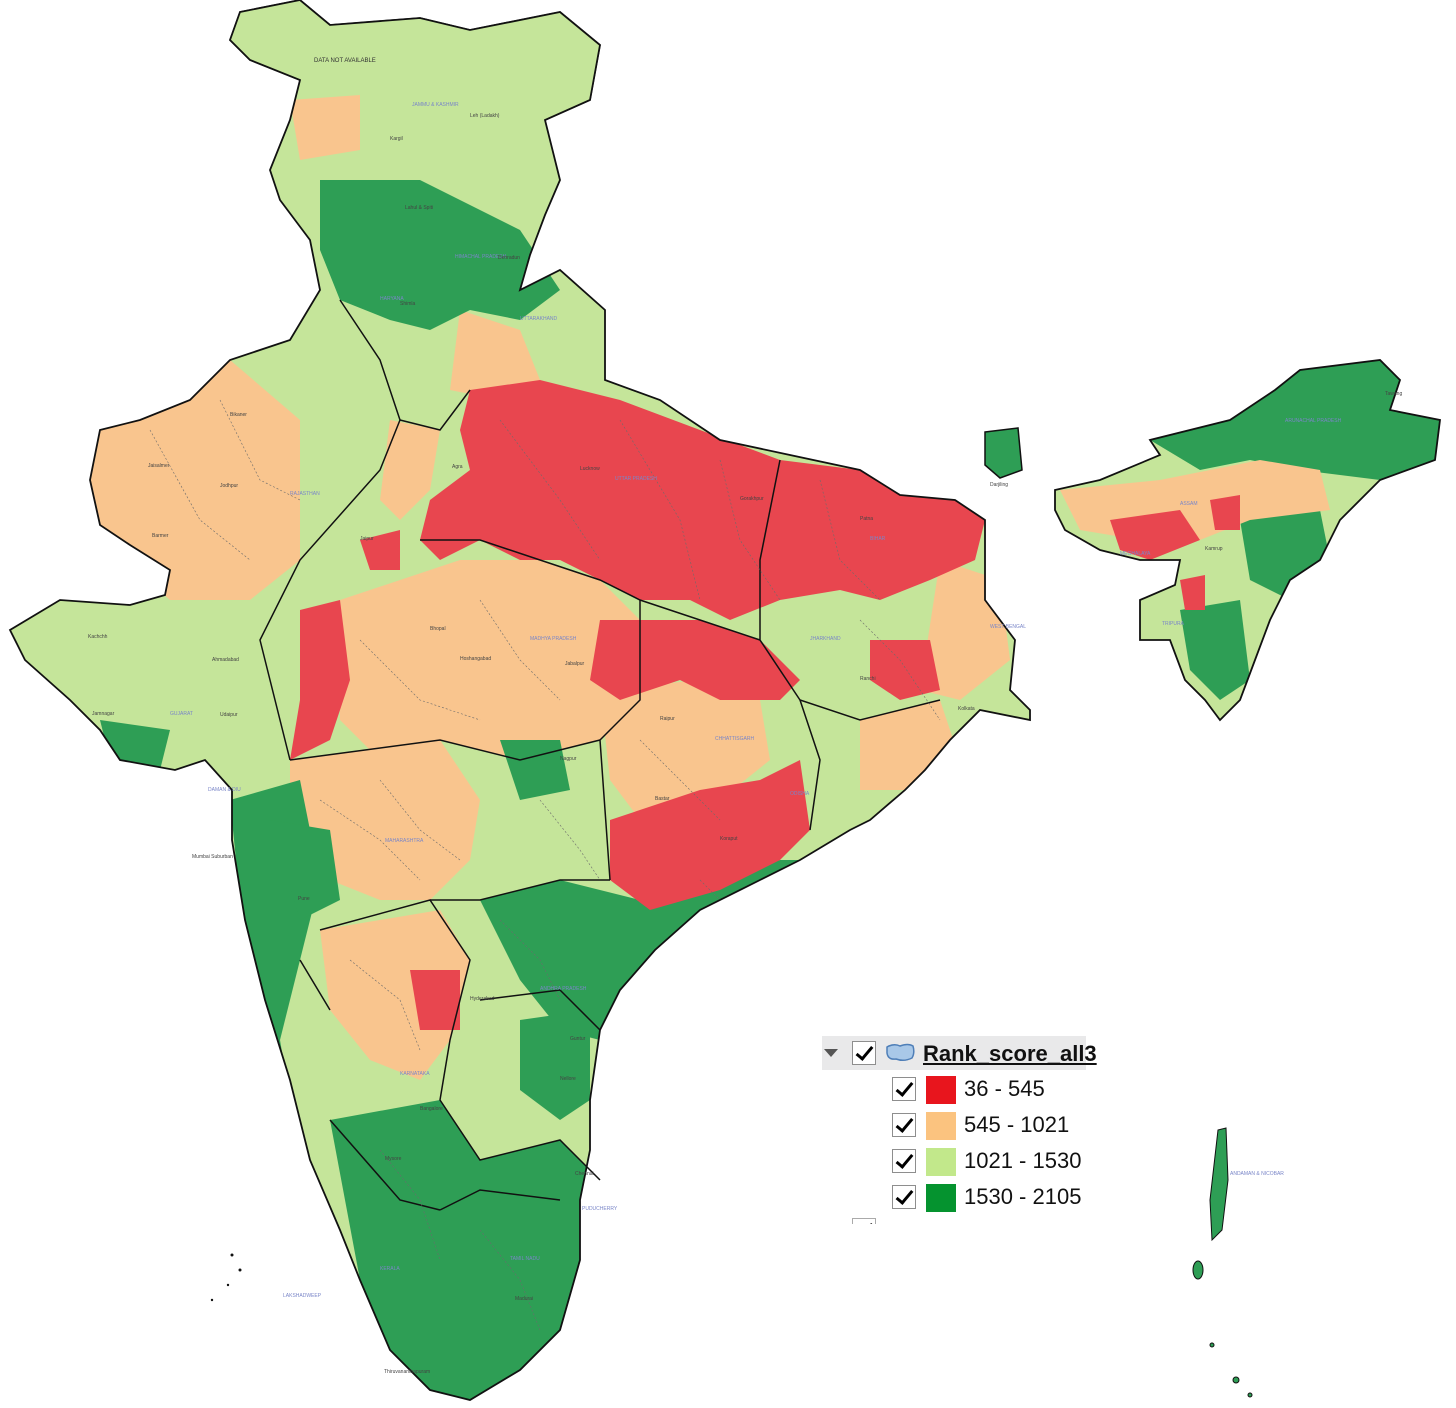 The width and height of the screenshot is (1456, 1408). I want to click on district-label: Gorakhpur, so click(752, 499).